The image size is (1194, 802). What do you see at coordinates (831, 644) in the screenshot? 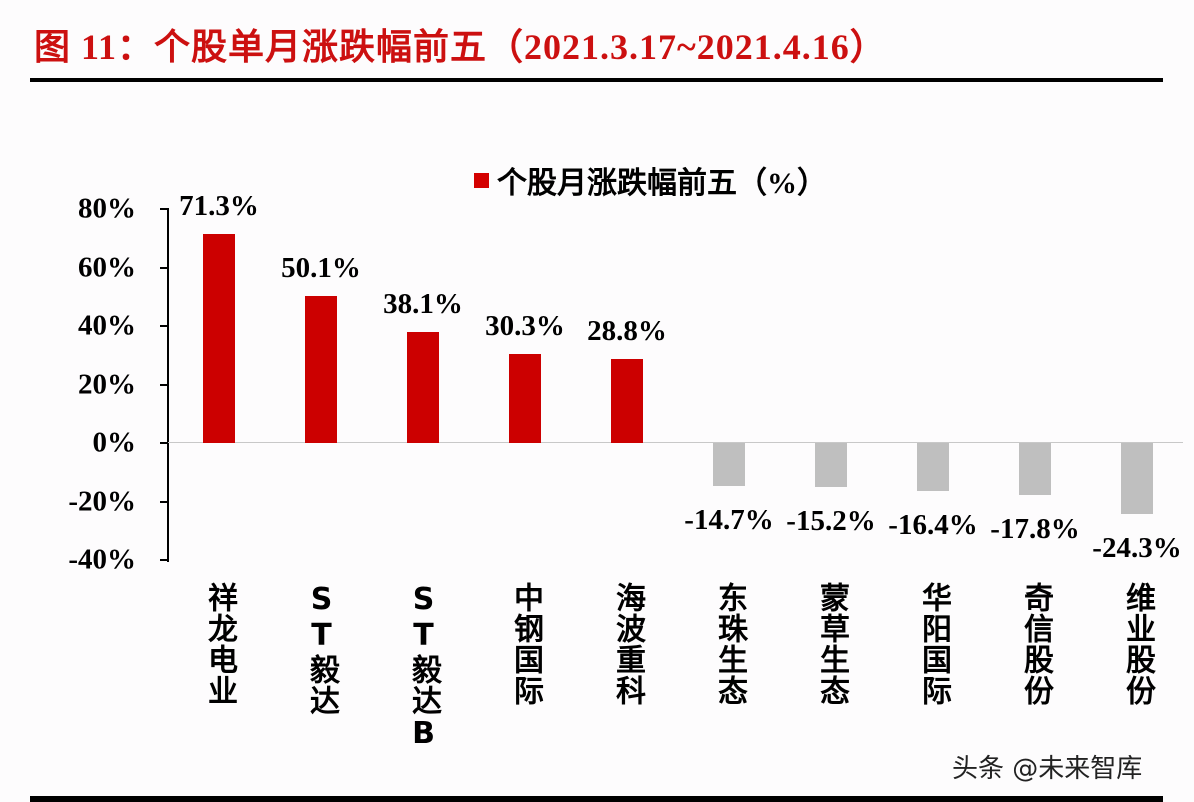
I see `x-category-label: 蒙草生态` at bounding box center [831, 644].